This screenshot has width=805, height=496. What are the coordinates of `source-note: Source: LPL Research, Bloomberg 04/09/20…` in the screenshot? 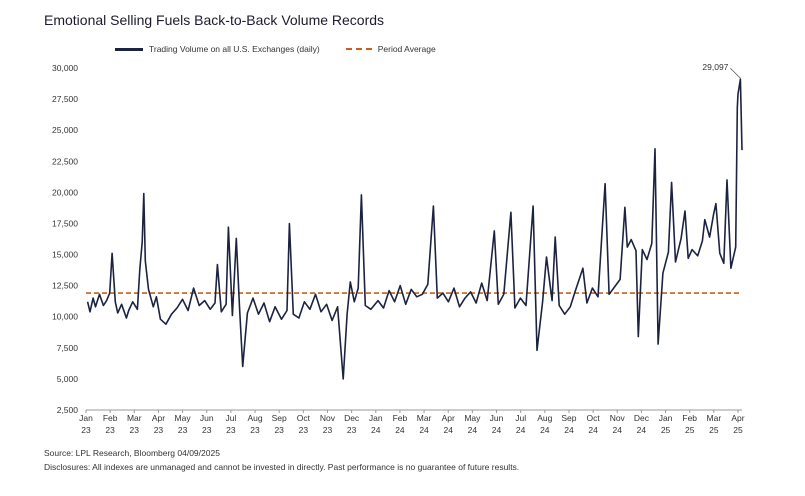 It's located at (132, 453).